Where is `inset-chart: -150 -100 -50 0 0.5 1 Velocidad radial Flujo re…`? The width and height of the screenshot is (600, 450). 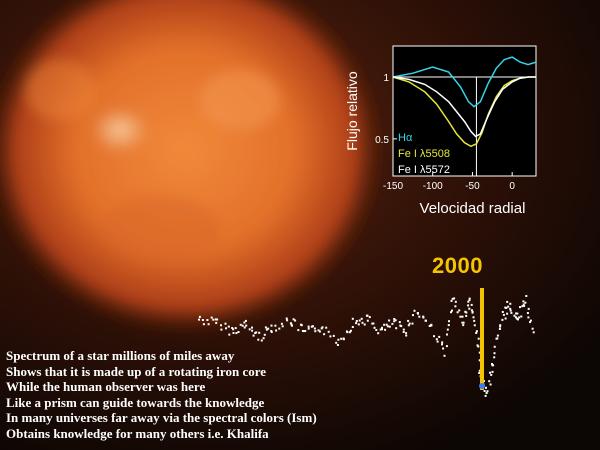 inset-chart: -150 -100 -50 0 0.5 1 Velocidad radial Flujo re… is located at coordinates (440, 131).